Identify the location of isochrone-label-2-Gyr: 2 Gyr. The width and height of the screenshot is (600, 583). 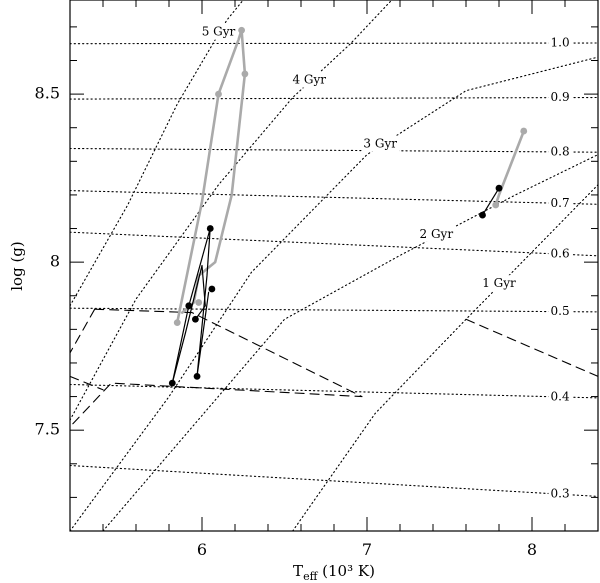
(437, 234).